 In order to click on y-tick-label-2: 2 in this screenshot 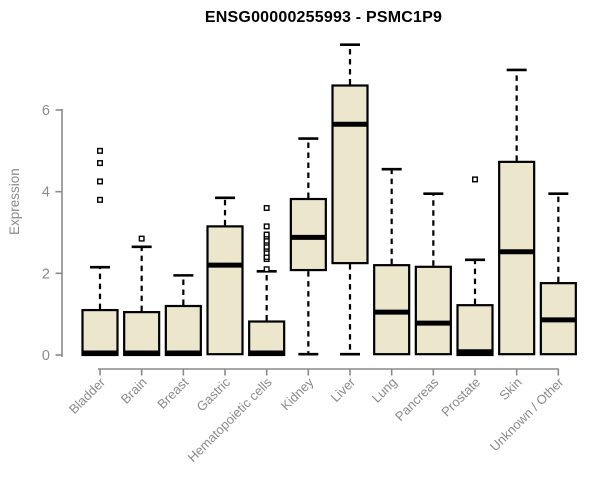, I will do `click(46, 274)`.